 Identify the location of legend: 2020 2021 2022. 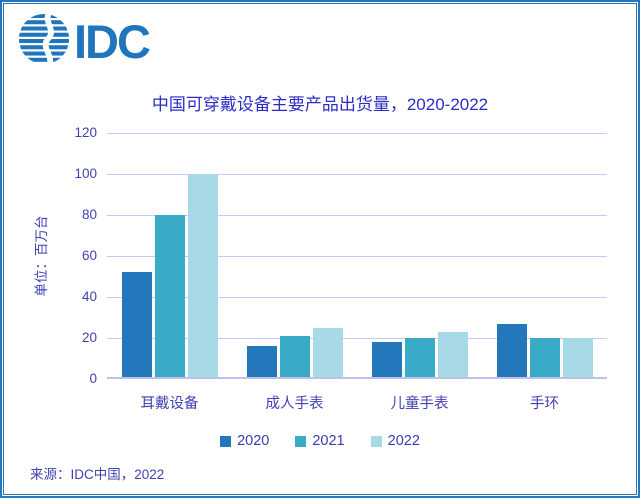
(320, 441).